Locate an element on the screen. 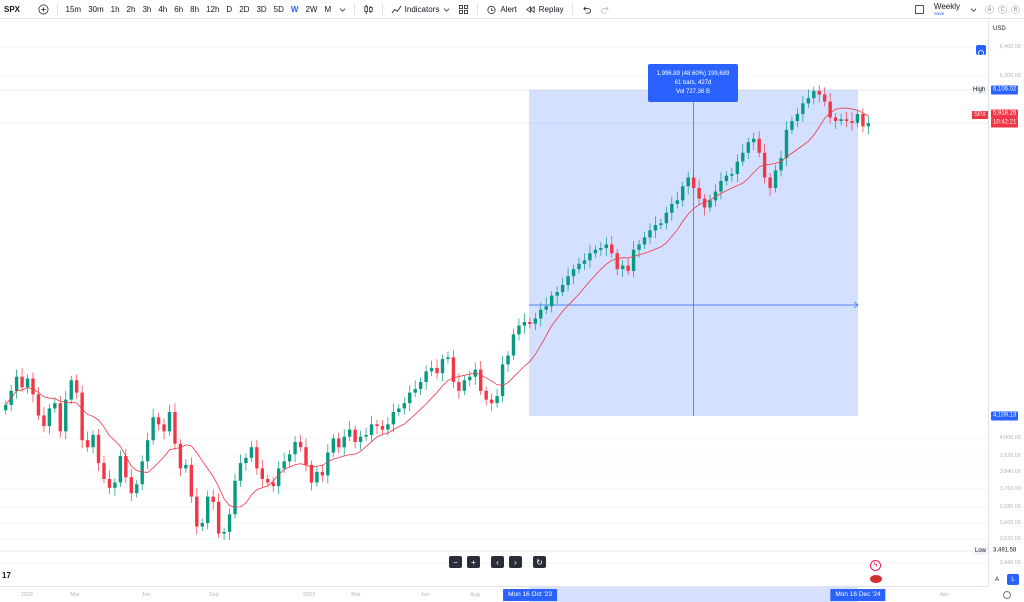 Image resolution: width=1024 pixels, height=602 pixels. candles-icon is located at coordinates (368, 9).